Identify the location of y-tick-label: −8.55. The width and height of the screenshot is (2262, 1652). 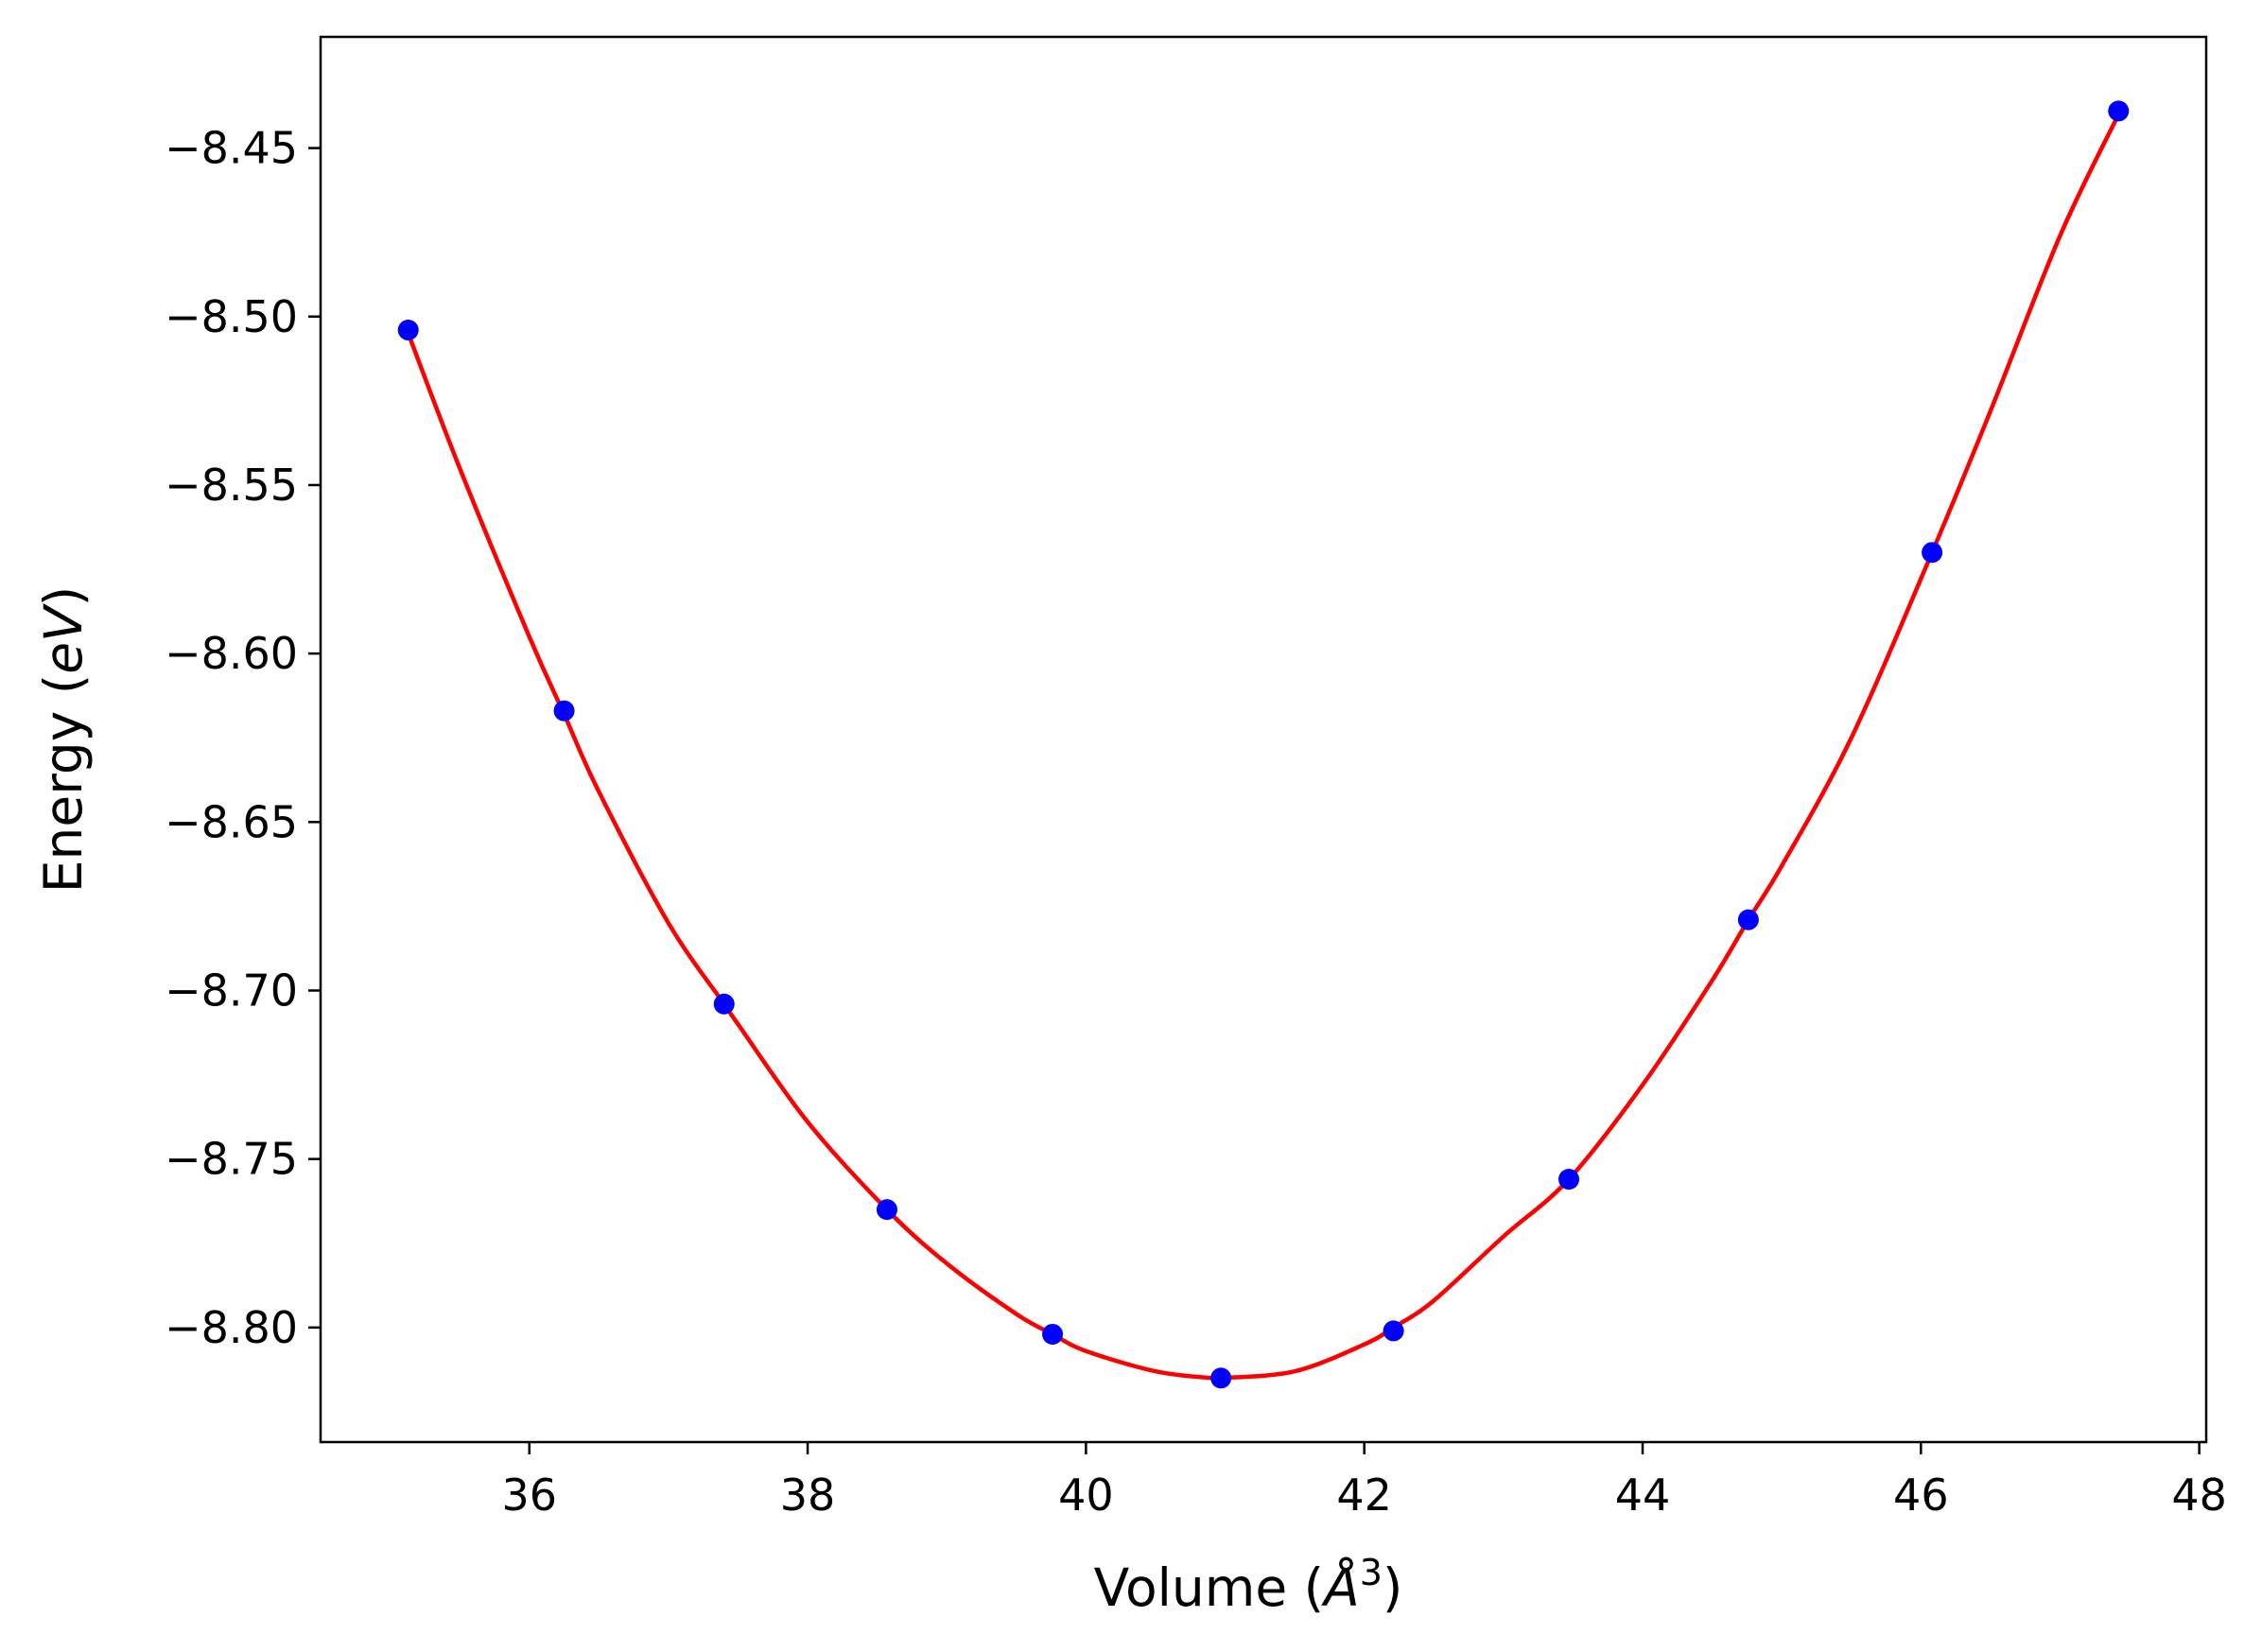
(232, 486).